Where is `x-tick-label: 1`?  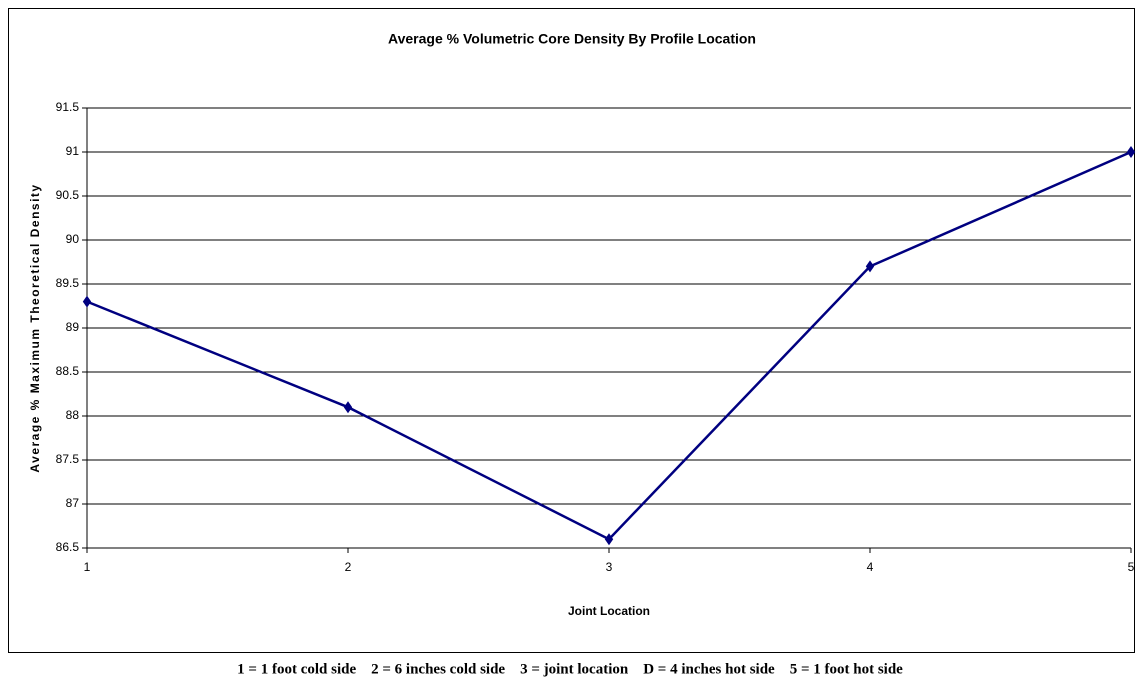 x-tick-label: 1 is located at coordinates (87, 567).